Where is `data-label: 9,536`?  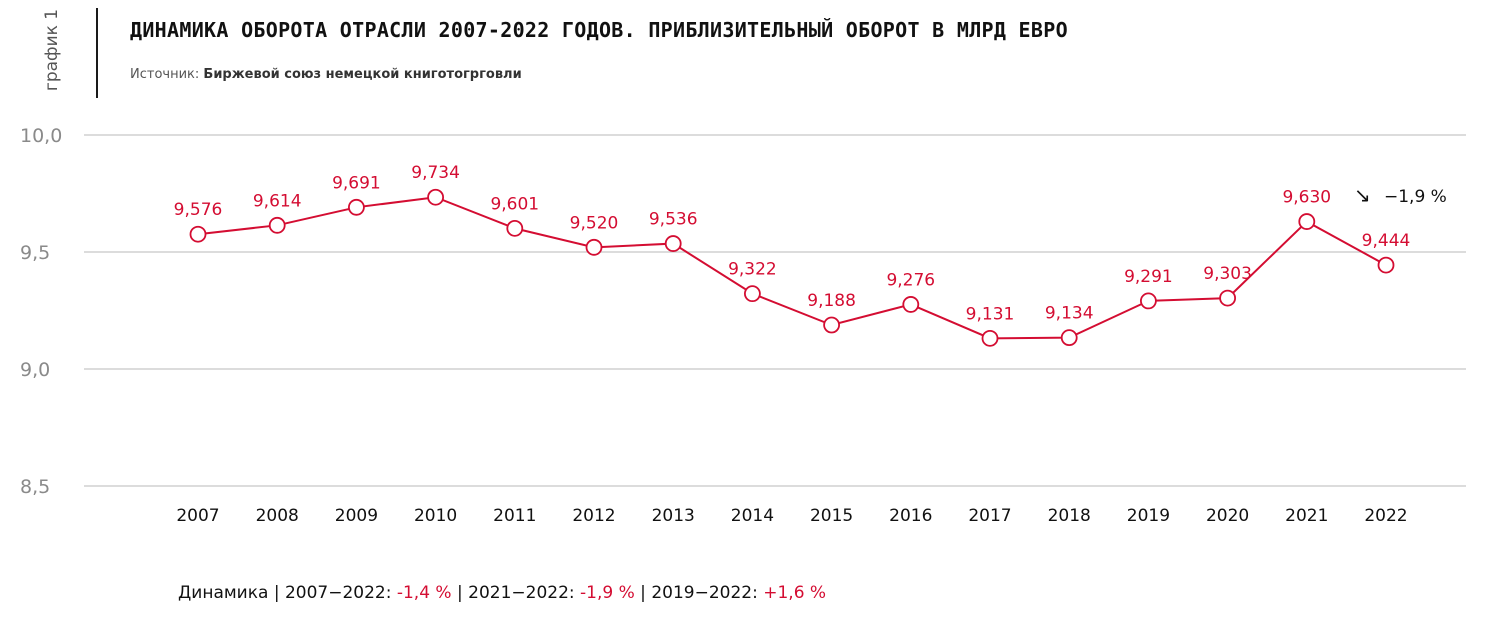 data-label: 9,536 is located at coordinates (673, 220).